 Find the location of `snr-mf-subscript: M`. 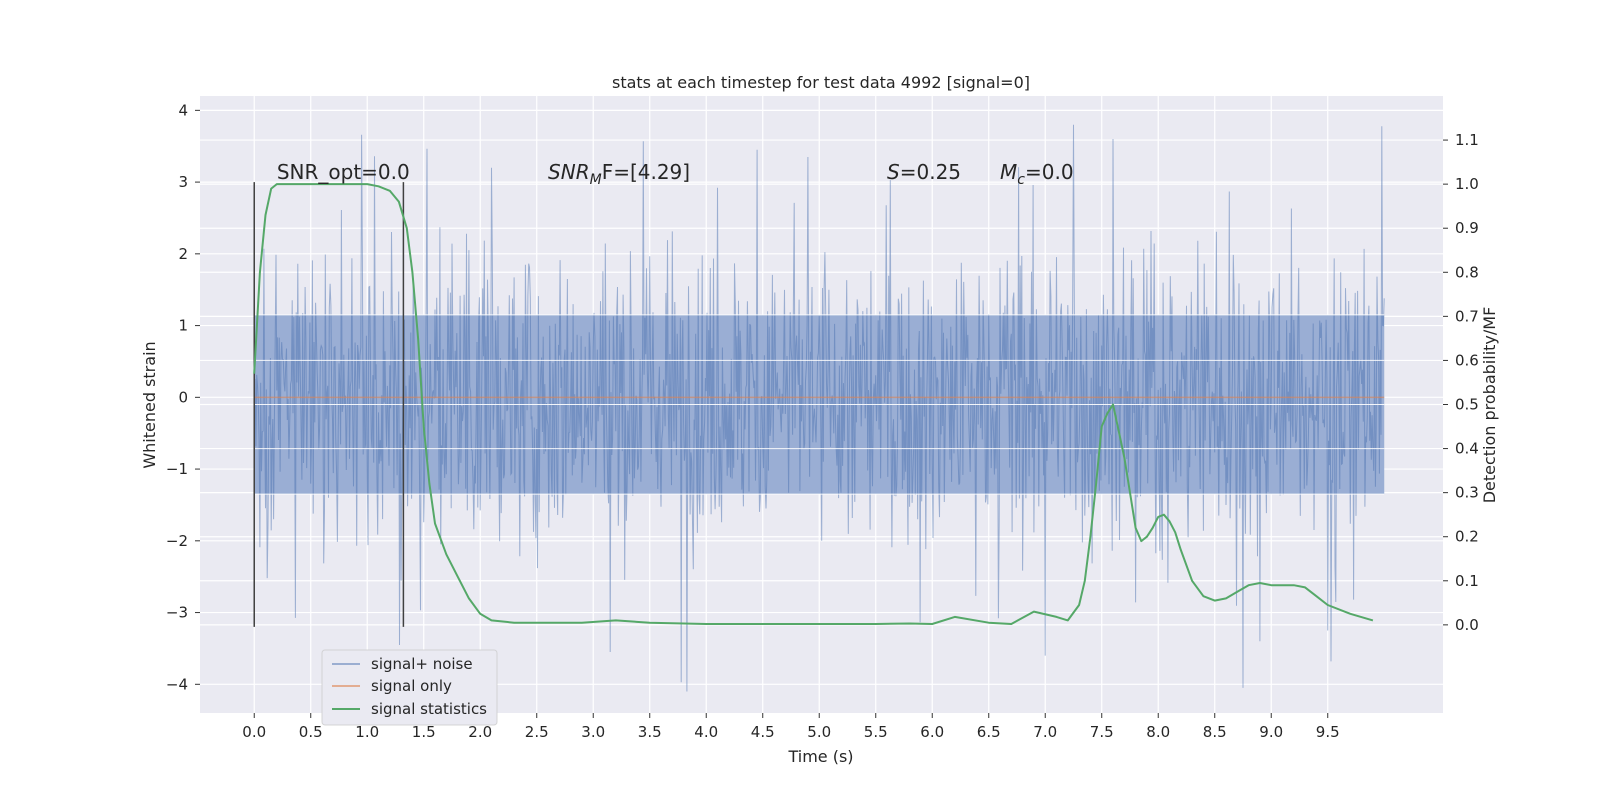

snr-mf-subscript: M is located at coordinates (596, 180).